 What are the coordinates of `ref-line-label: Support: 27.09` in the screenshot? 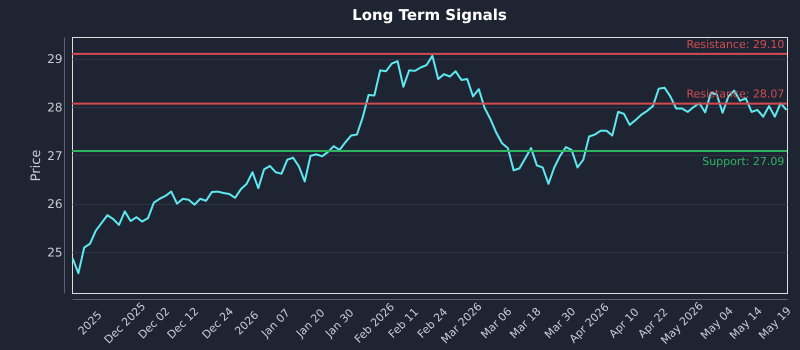 It's located at (743, 161).